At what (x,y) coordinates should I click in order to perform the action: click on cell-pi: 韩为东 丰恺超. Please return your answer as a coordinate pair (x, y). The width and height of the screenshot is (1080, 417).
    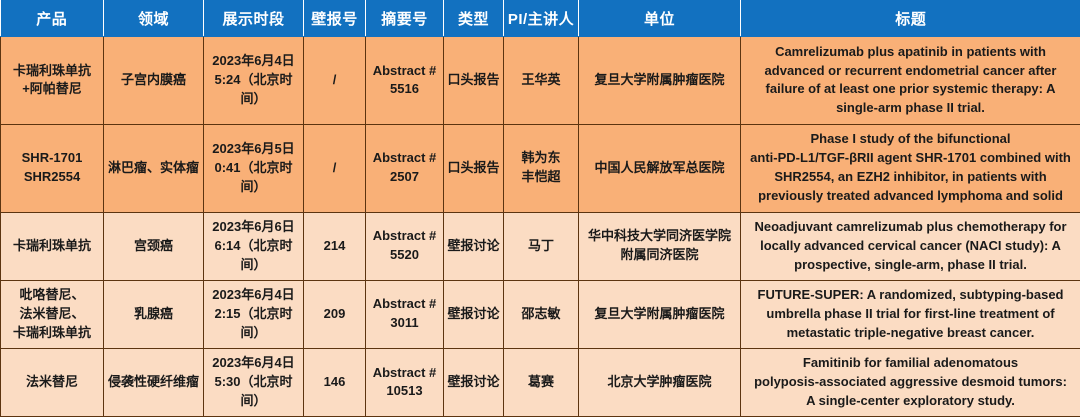
    Looking at the image, I should click on (541, 168).